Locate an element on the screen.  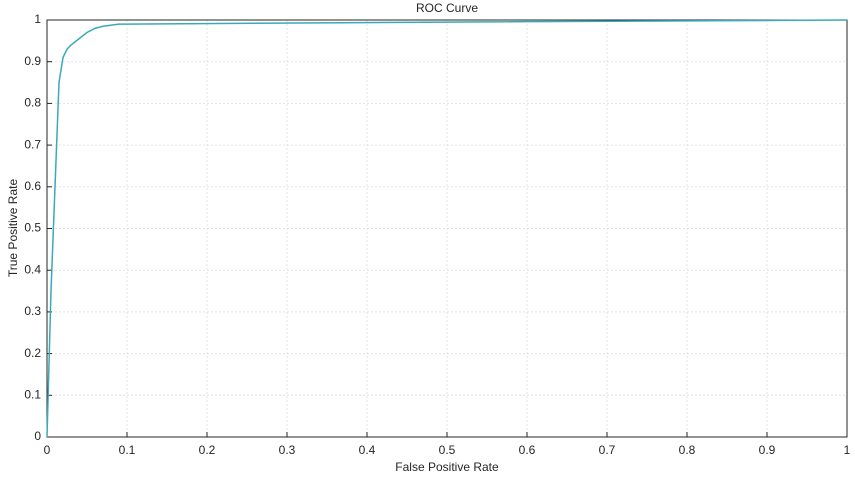
x-tick-label: 0.7 is located at coordinates (607, 450).